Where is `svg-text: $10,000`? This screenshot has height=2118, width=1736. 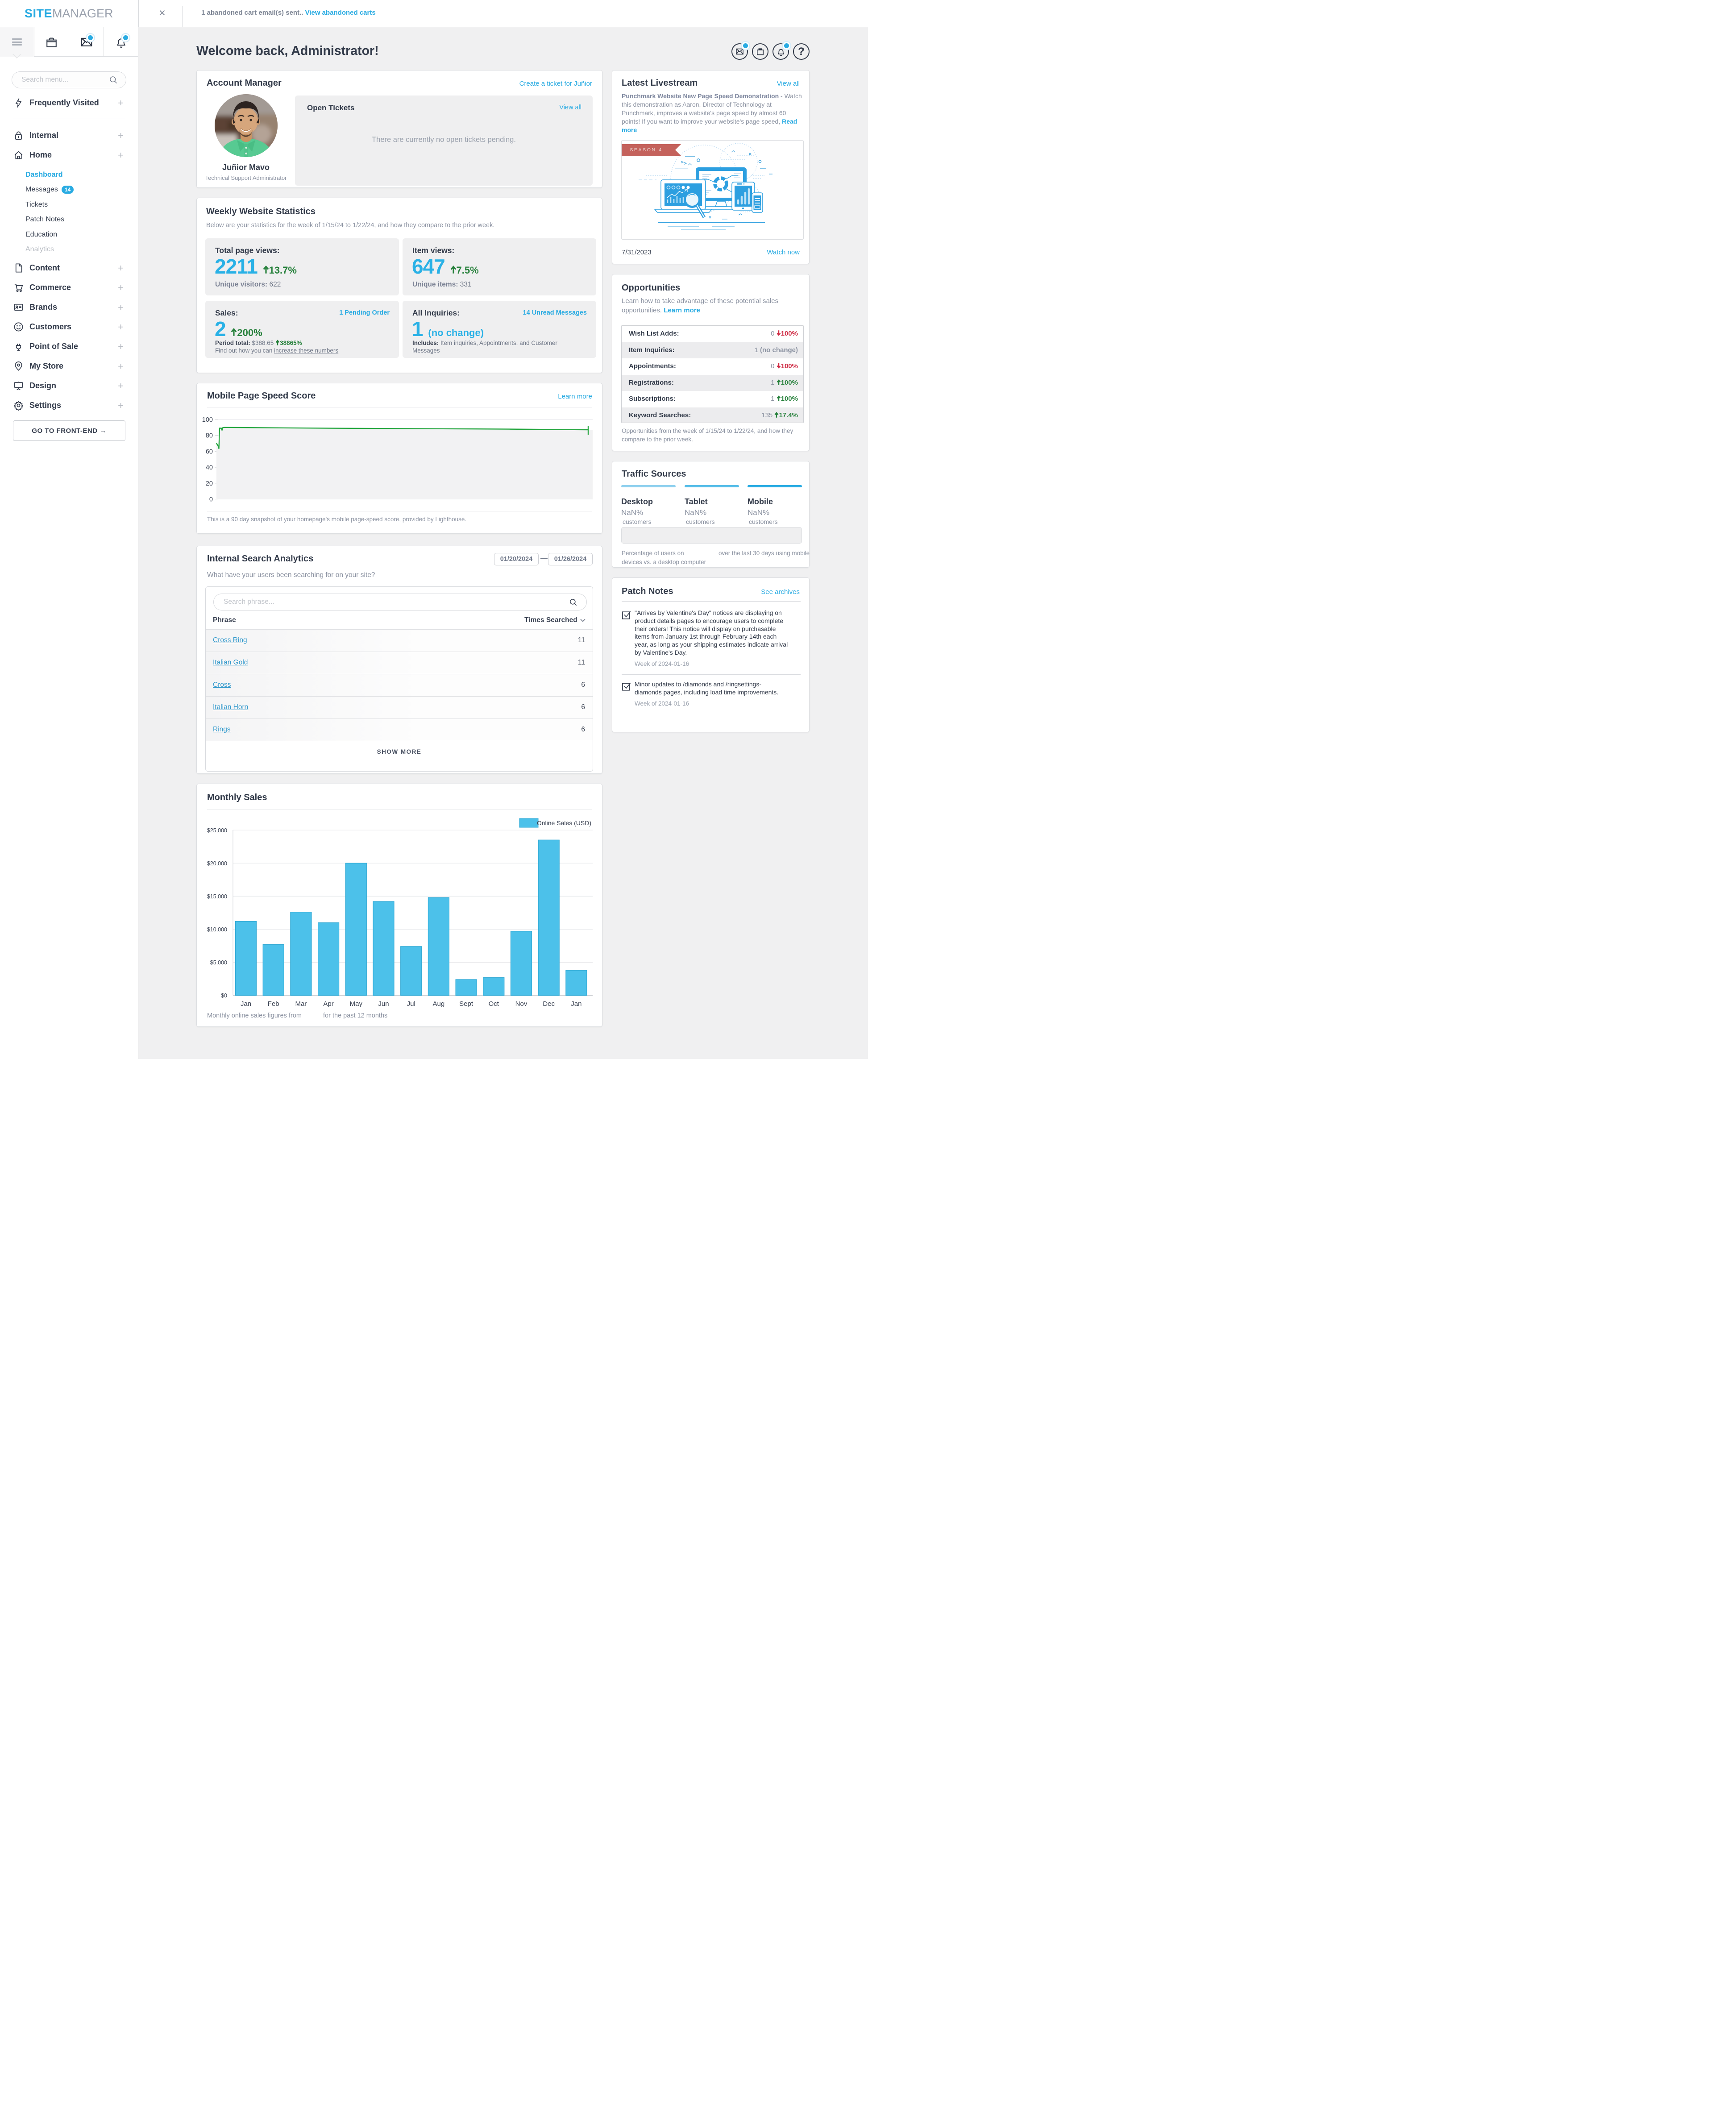
svg-text: $10,000 is located at coordinates (217, 929).